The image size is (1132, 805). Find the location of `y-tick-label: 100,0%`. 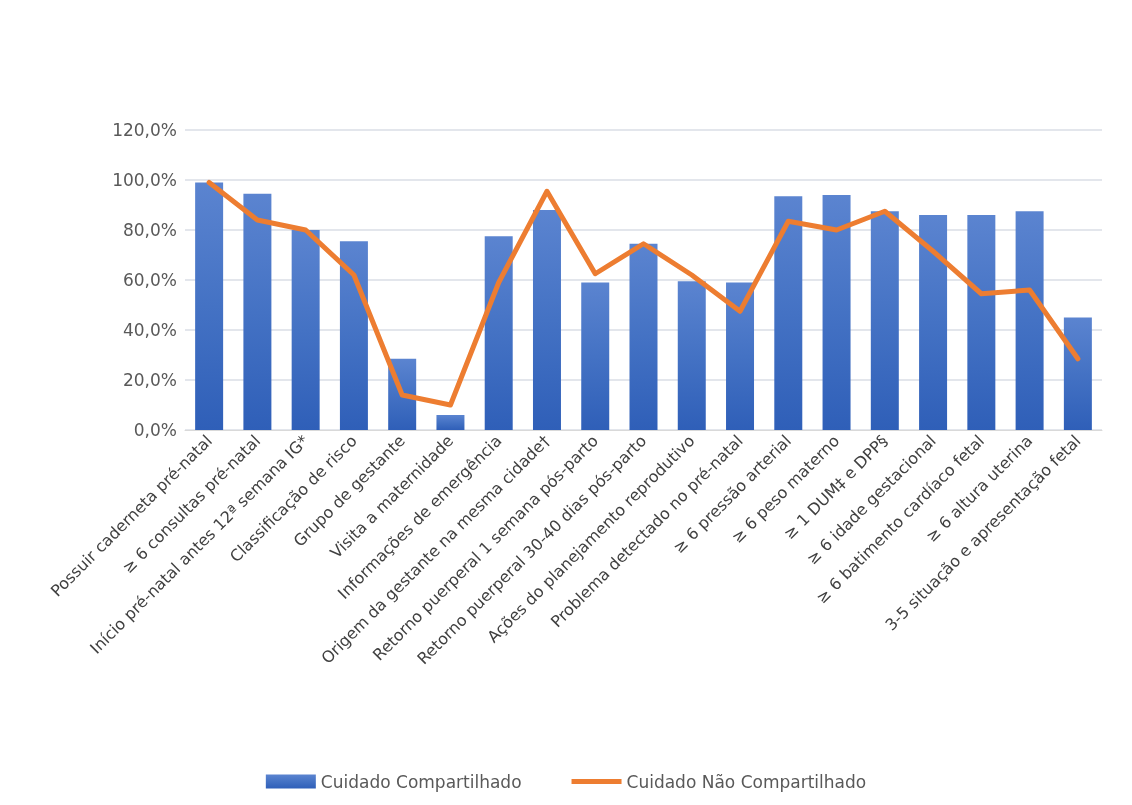

y-tick-label: 100,0% is located at coordinates (144, 180).